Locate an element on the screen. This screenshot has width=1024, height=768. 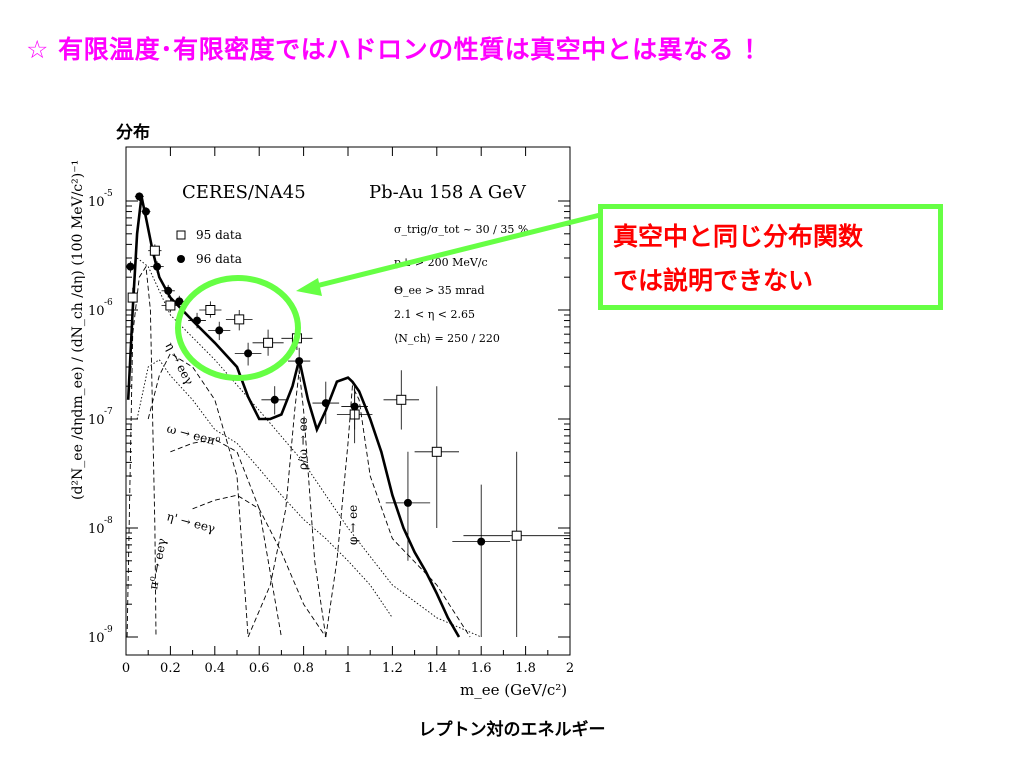
highlight-arrow-head is located at coordinates (309, 287).